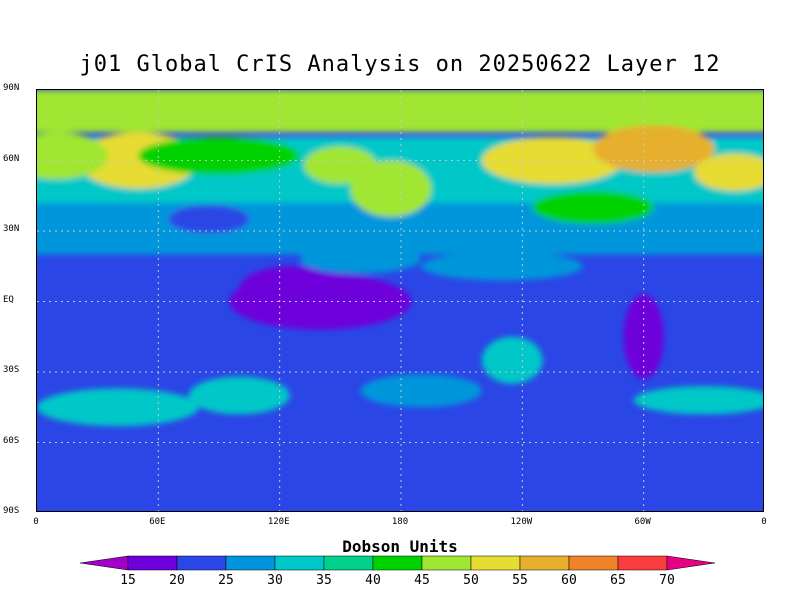  What do you see at coordinates (422, 580) in the screenshot?
I see `colorbar-tick-label: 45` at bounding box center [422, 580].